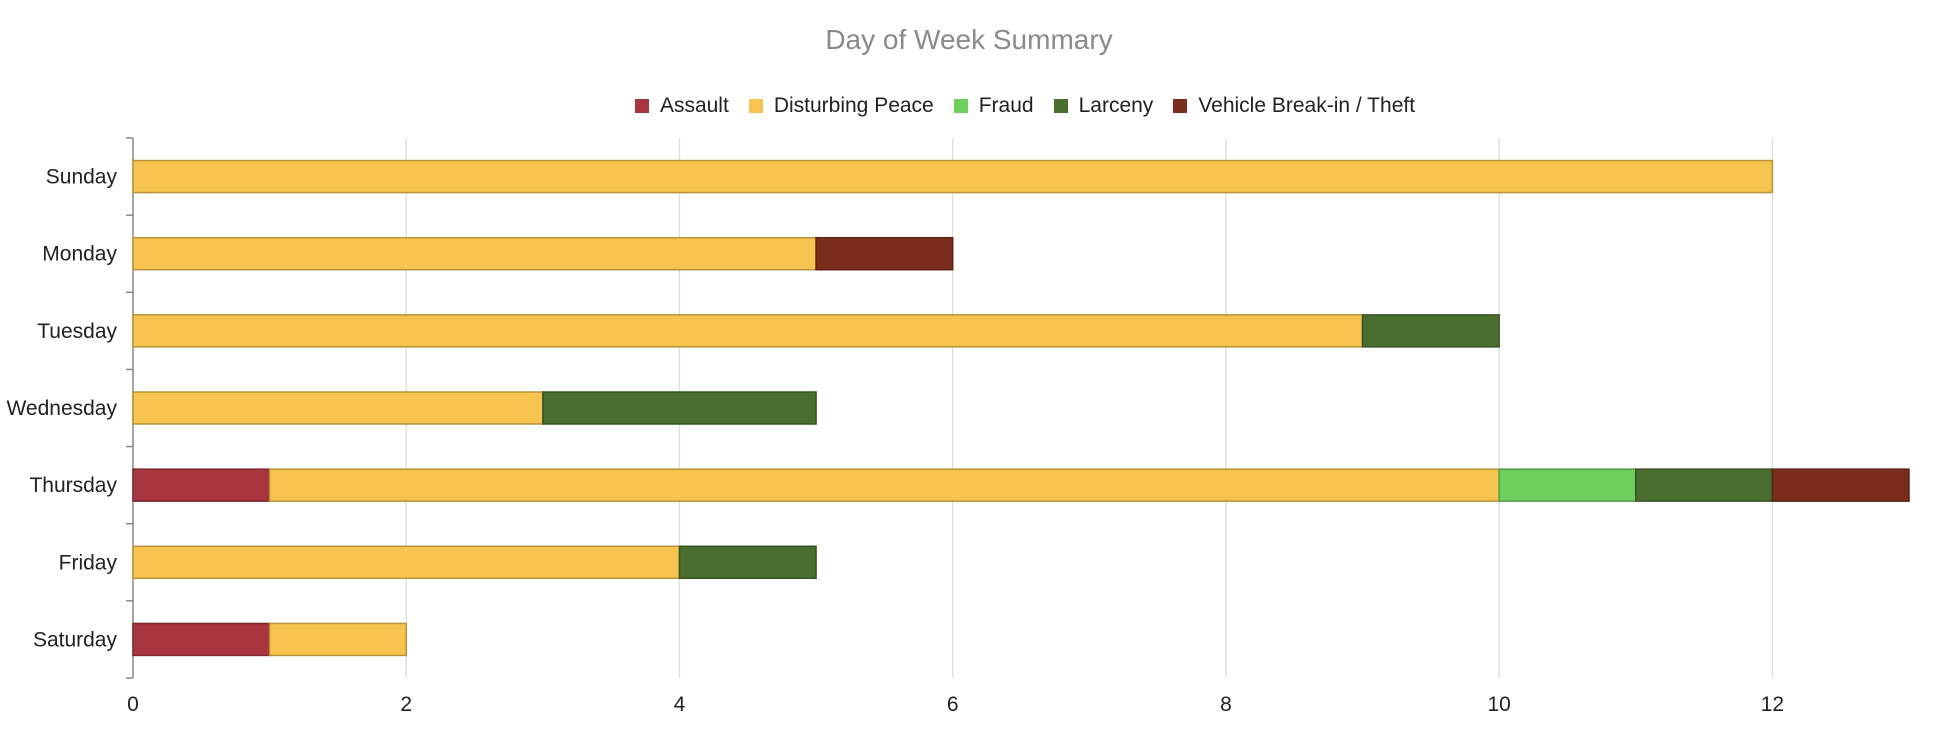  I want to click on legend-item: Fraud, so click(993, 106).